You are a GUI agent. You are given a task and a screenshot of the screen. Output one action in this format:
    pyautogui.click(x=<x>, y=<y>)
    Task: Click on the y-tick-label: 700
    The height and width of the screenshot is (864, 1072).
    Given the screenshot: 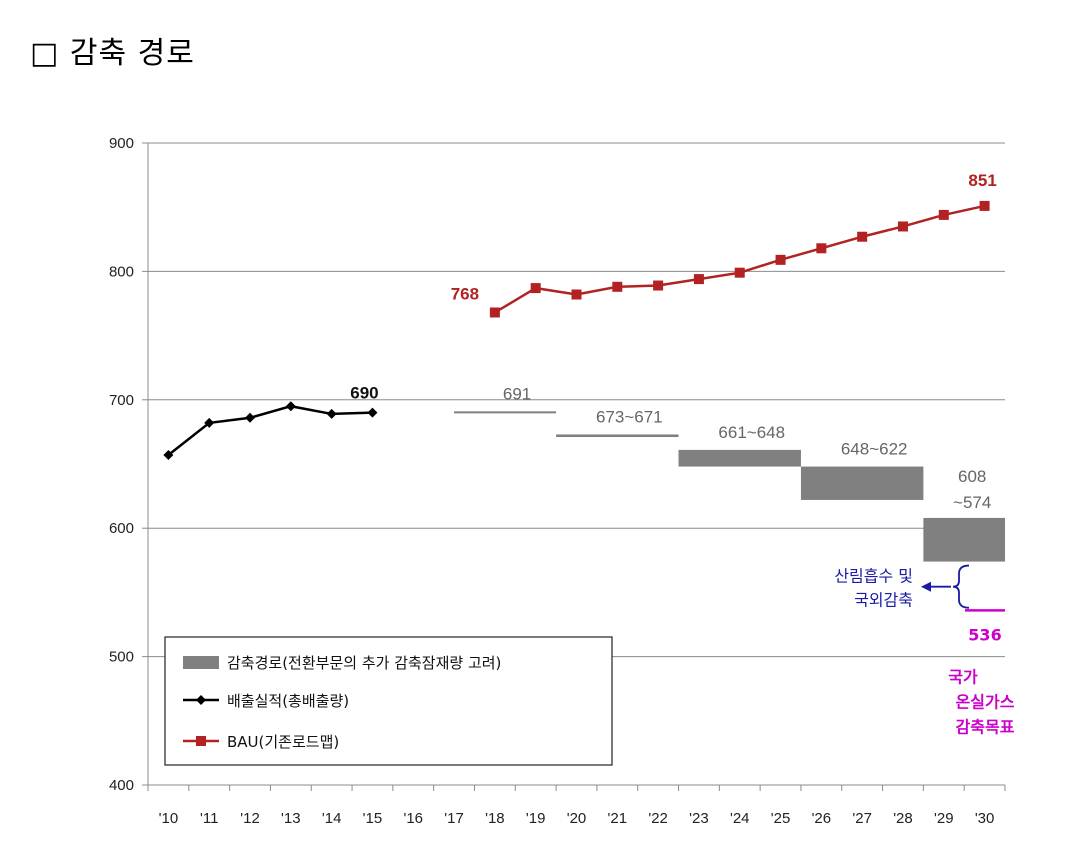 What is the action you would take?
    pyautogui.click(x=121, y=400)
    